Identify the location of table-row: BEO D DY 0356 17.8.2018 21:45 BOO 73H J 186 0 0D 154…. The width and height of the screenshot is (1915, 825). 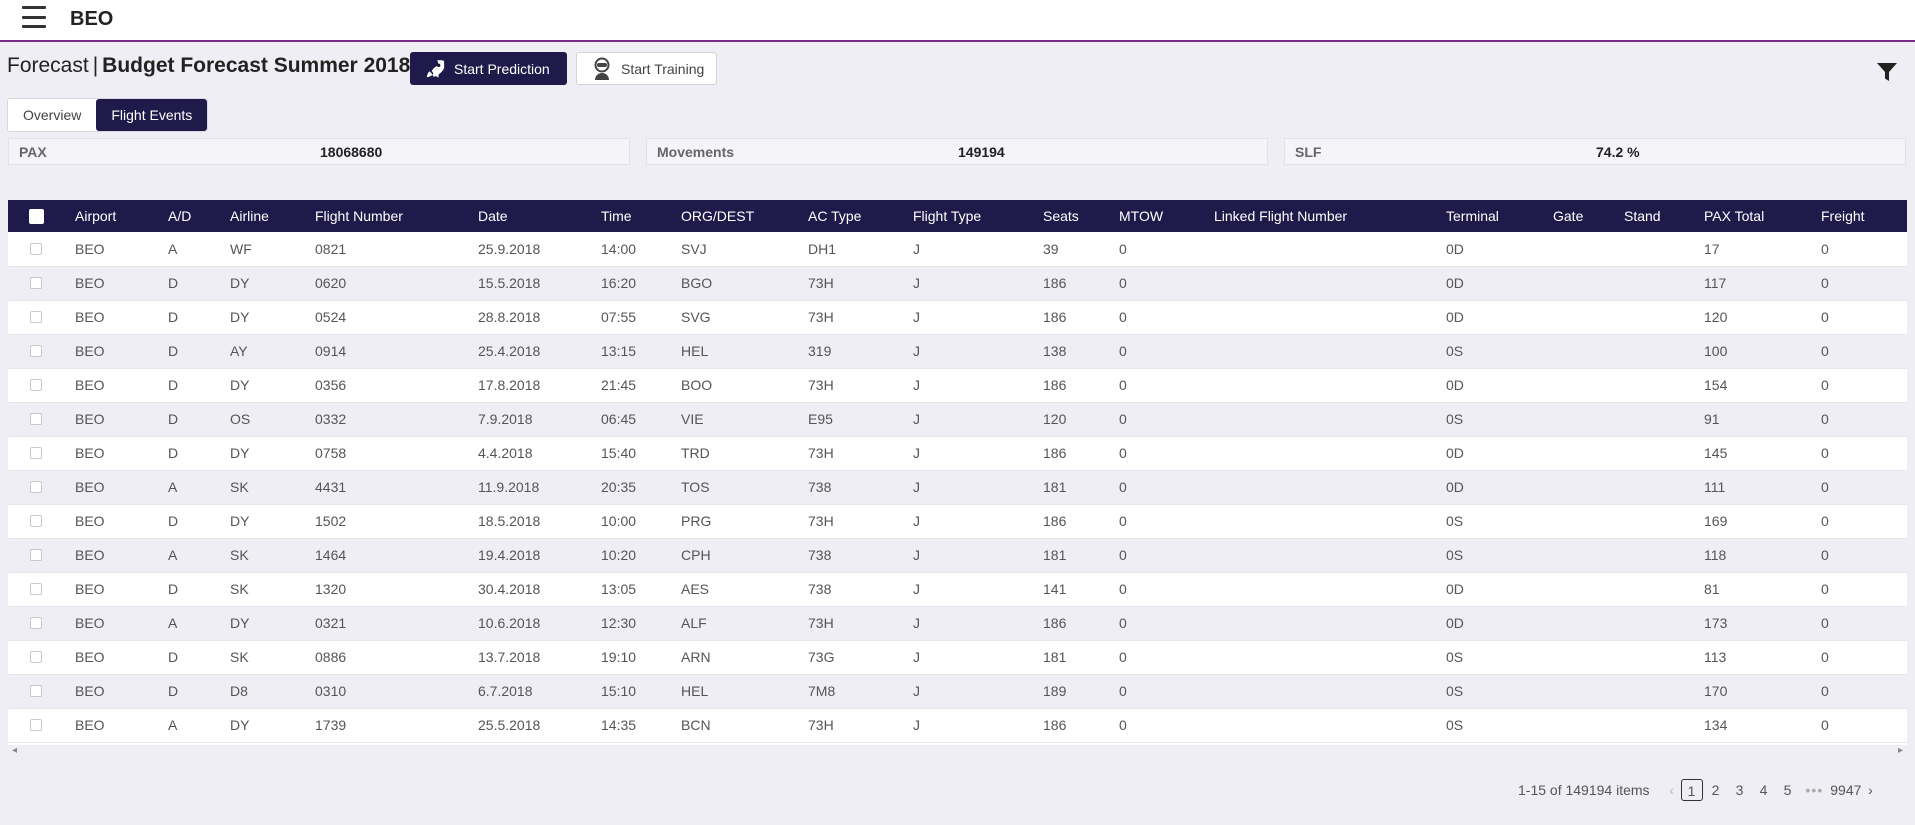
(957, 385).